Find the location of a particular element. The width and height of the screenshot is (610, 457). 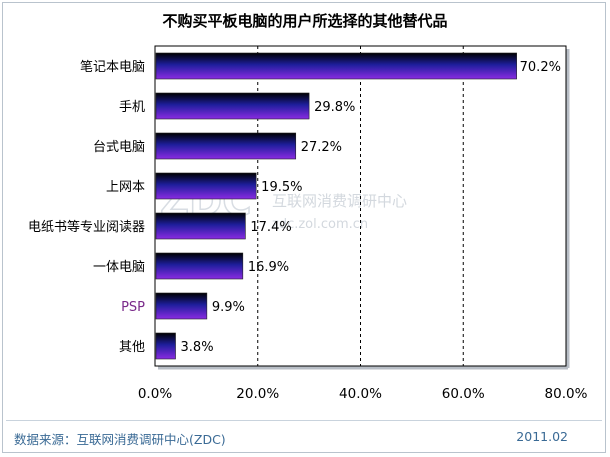

value-label: 29.8% is located at coordinates (334, 107).